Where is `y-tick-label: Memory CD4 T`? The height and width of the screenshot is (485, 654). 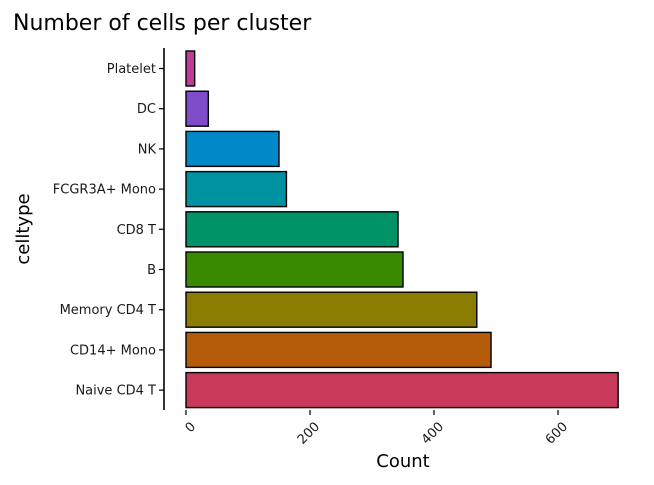 y-tick-label: Memory CD4 T is located at coordinates (108, 310).